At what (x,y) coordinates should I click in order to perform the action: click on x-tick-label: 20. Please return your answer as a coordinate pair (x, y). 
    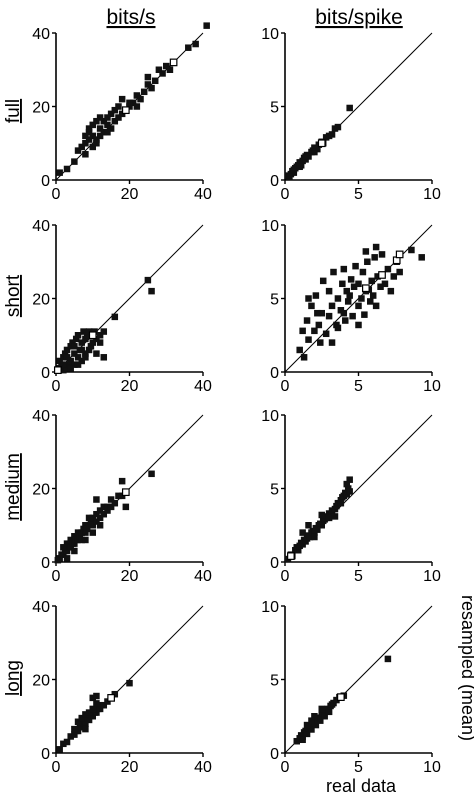
    Looking at the image, I should click on (130, 576).